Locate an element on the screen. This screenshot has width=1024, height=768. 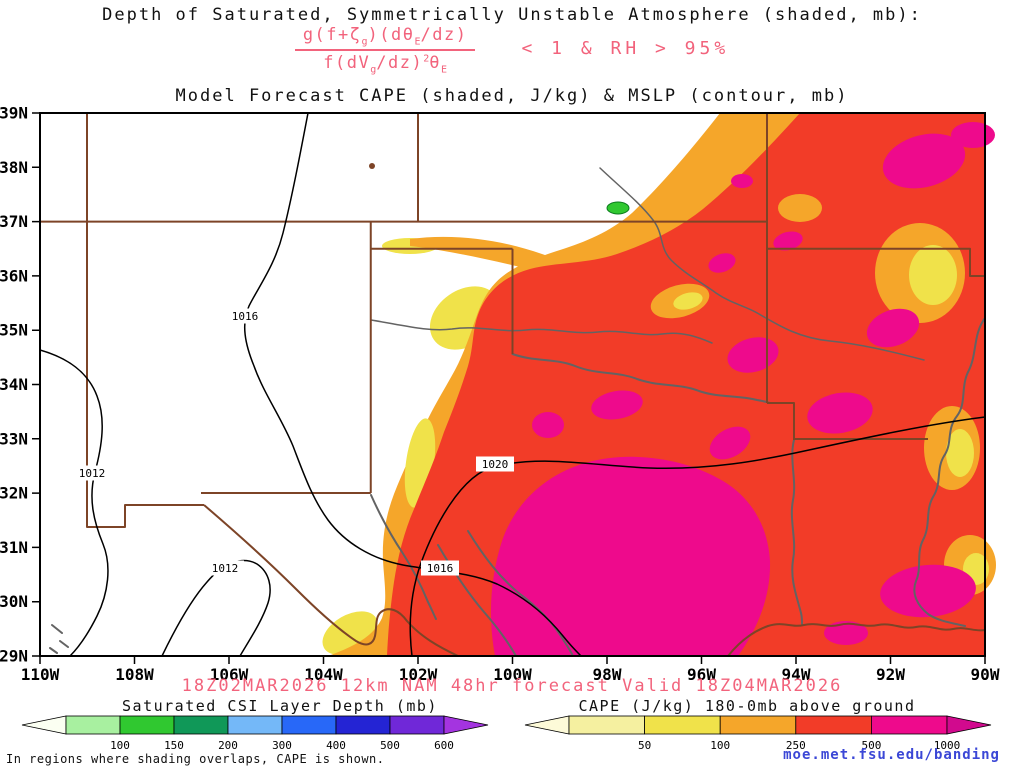
cape-arrow-low is located at coordinates (547, 725).